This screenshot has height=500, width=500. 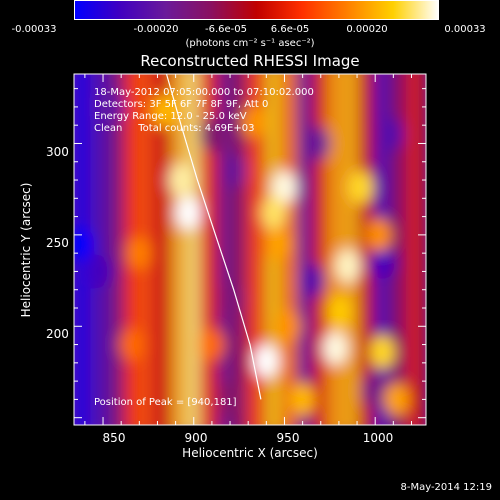 I want to click on solar-limb-curve, so click(x=213, y=237).